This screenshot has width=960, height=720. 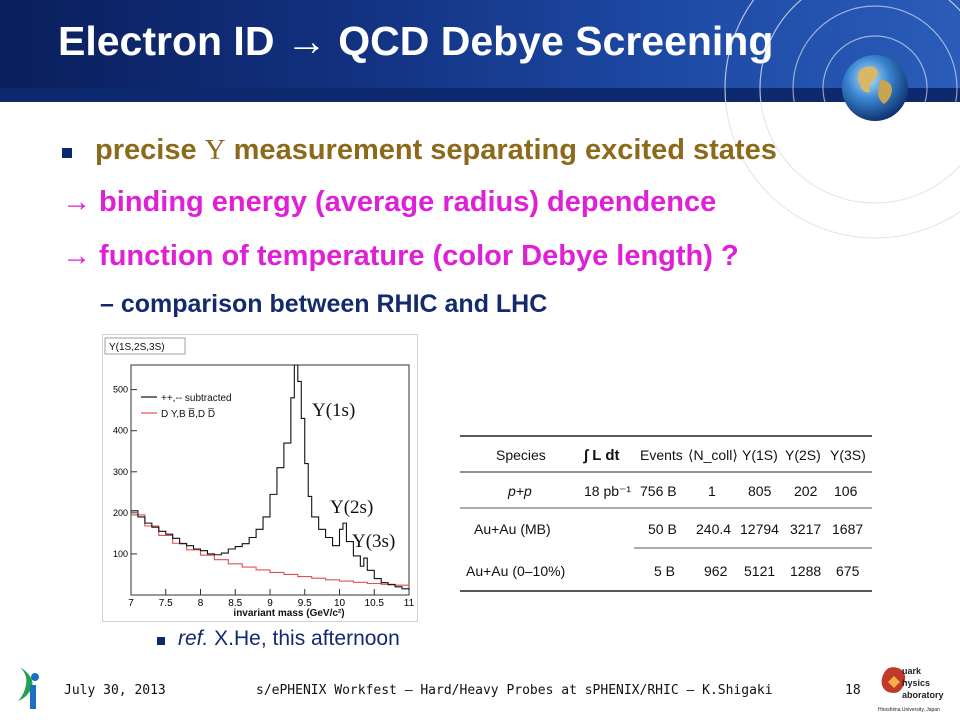 I want to click on cell-events: 50 B, so click(x=662, y=529).